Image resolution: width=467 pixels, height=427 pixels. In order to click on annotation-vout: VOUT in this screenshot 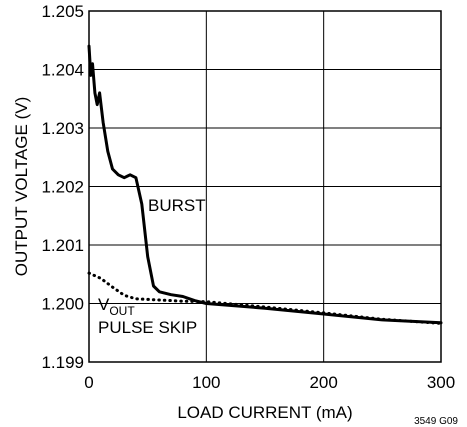, I will do `click(116, 306)`.